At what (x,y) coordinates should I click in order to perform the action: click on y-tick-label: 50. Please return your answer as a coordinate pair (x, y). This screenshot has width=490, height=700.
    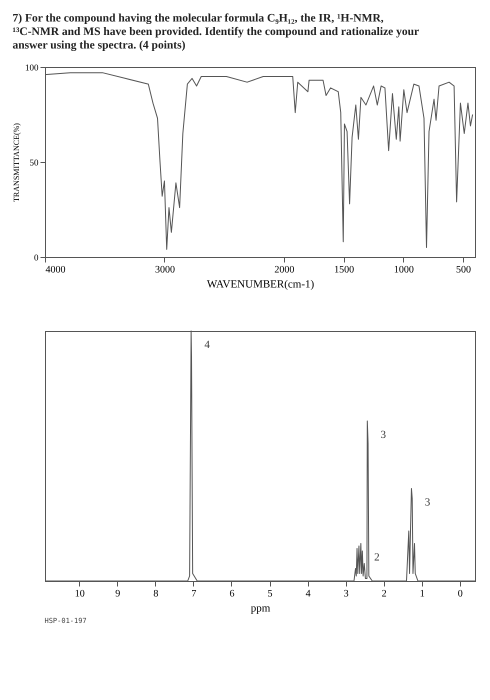
    Looking at the image, I should click on (34, 163).